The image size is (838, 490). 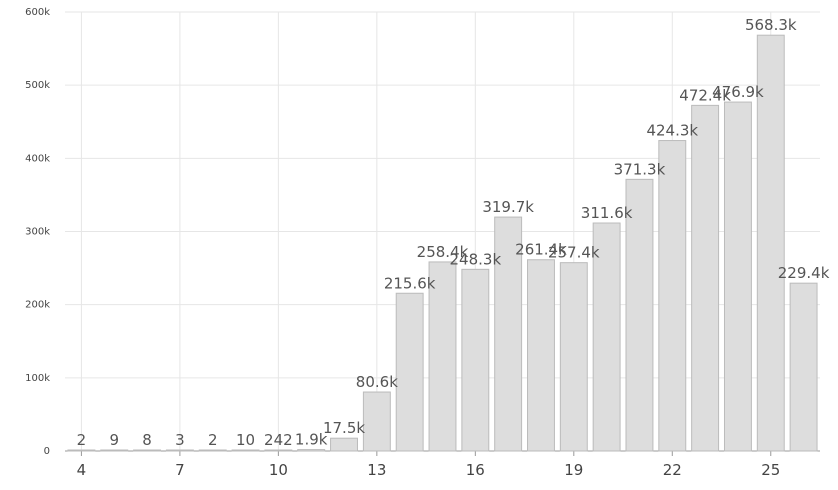 I want to click on bar-data-label: 17.5k, so click(x=344, y=428).